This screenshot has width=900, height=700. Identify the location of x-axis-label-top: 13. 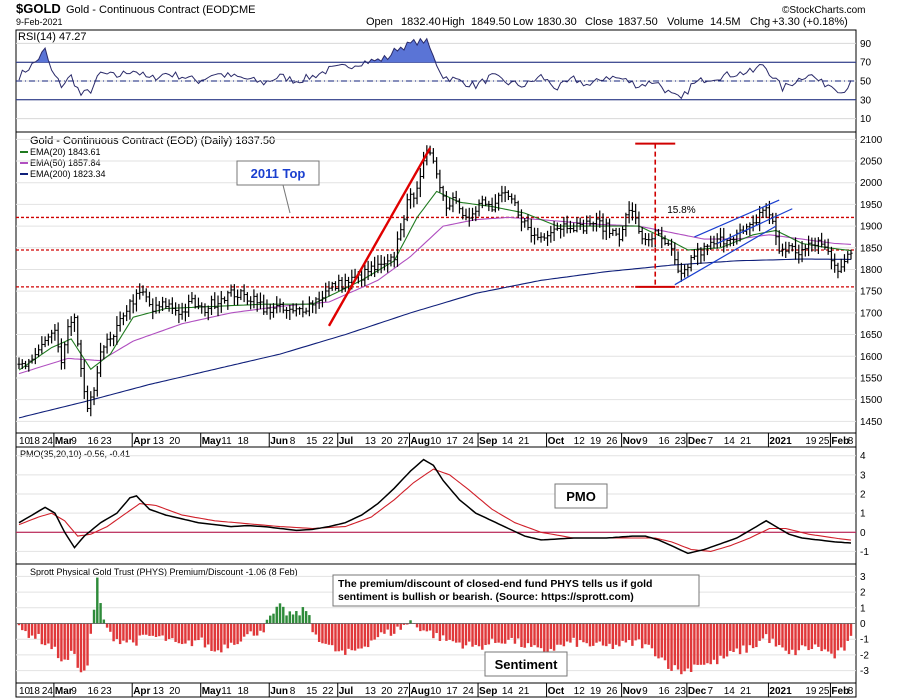
(371, 441).